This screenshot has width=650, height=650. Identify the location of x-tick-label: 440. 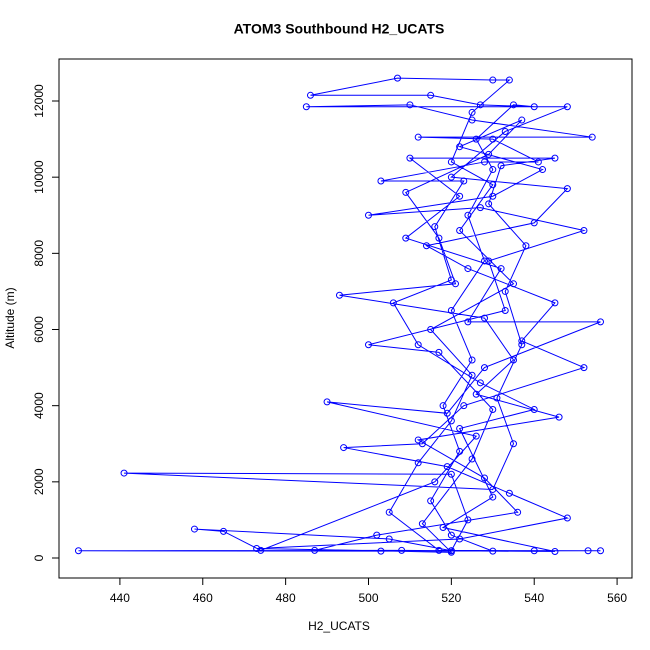
(120, 598).